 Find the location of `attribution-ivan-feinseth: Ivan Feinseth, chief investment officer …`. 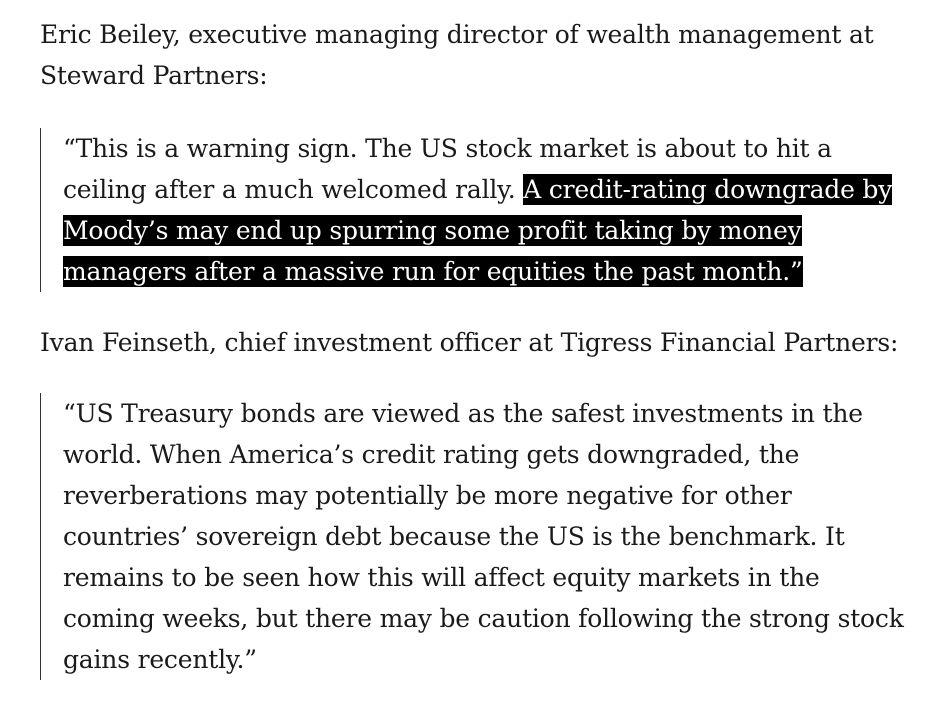

attribution-ivan-feinseth: Ivan Feinseth, chief investment officer … is located at coordinates (469, 342).